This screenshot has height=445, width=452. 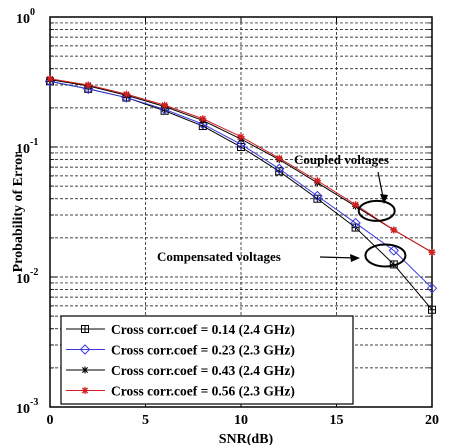 What do you see at coordinates (50, 420) in the screenshot?
I see `x-tick-label: 0` at bounding box center [50, 420].